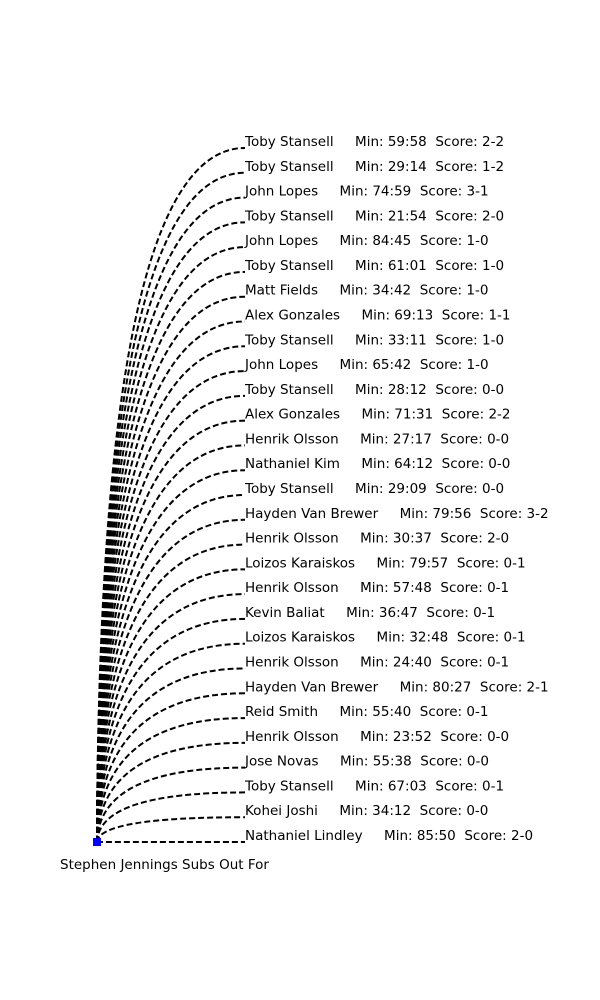 The height and width of the screenshot is (1000, 600). What do you see at coordinates (374, 786) in the screenshot?
I see `substitution-label: Toby Stansell Min: 67:03 Score: 0-1` at bounding box center [374, 786].